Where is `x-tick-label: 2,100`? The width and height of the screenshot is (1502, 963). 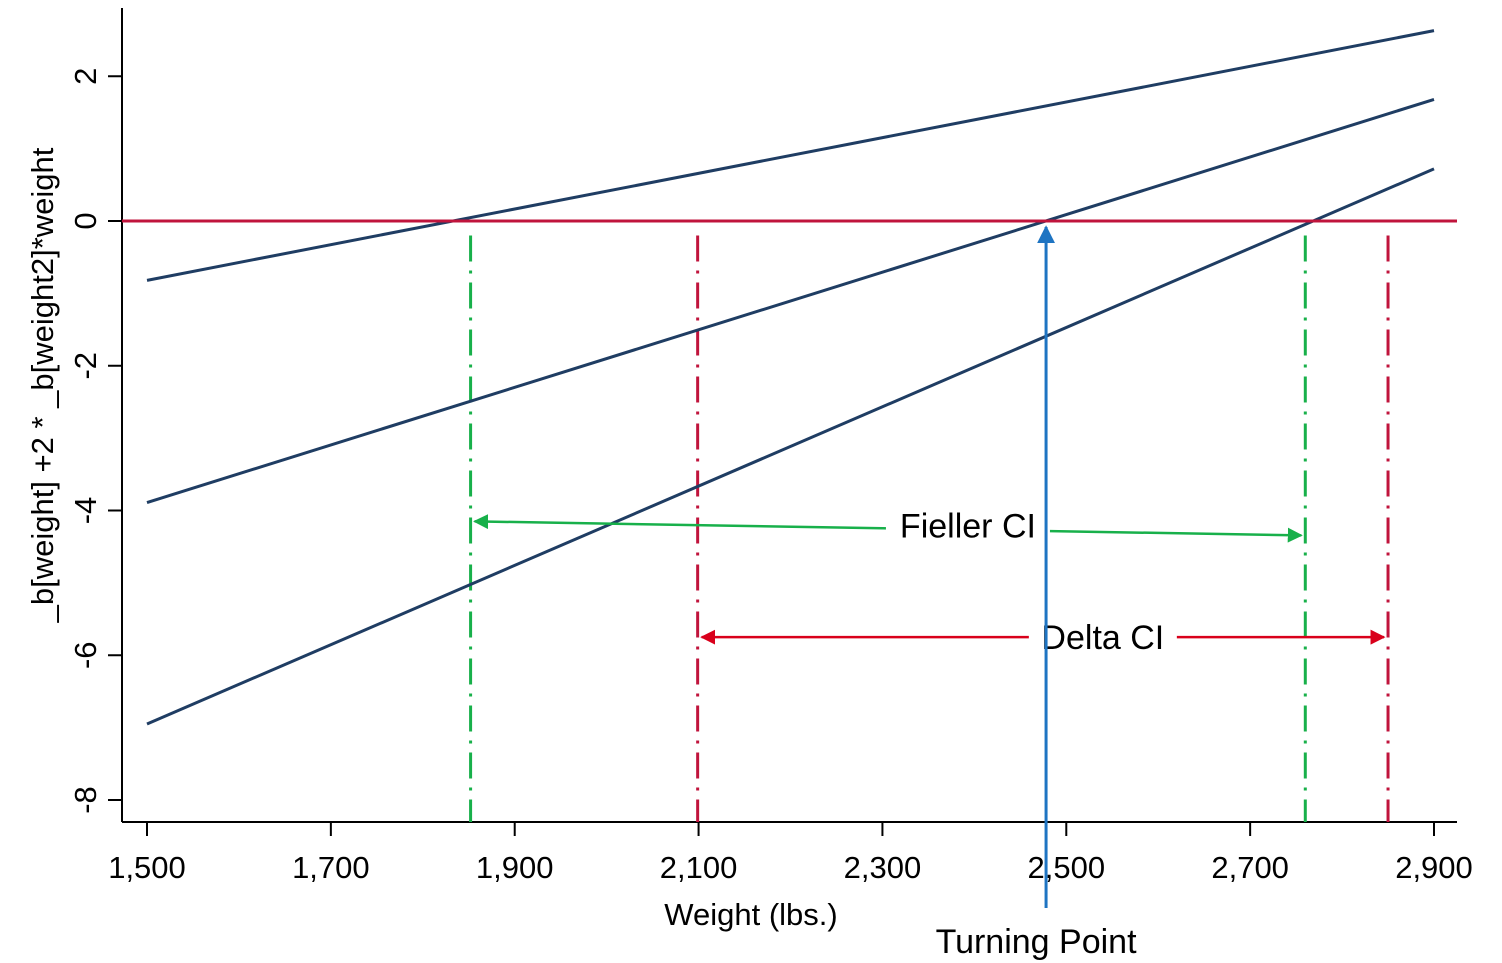
x-tick-label: 2,100 is located at coordinates (699, 867).